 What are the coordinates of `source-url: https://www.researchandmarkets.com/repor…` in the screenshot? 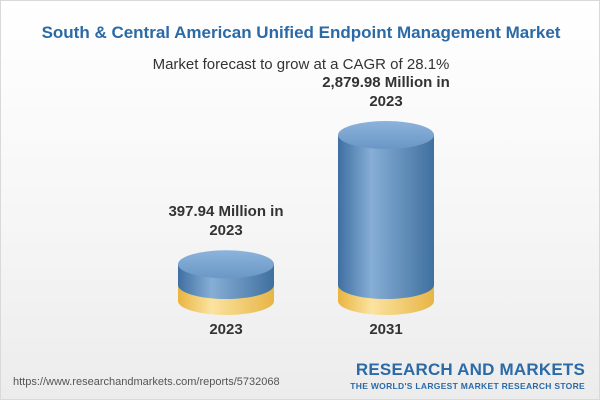 It's located at (146, 382).